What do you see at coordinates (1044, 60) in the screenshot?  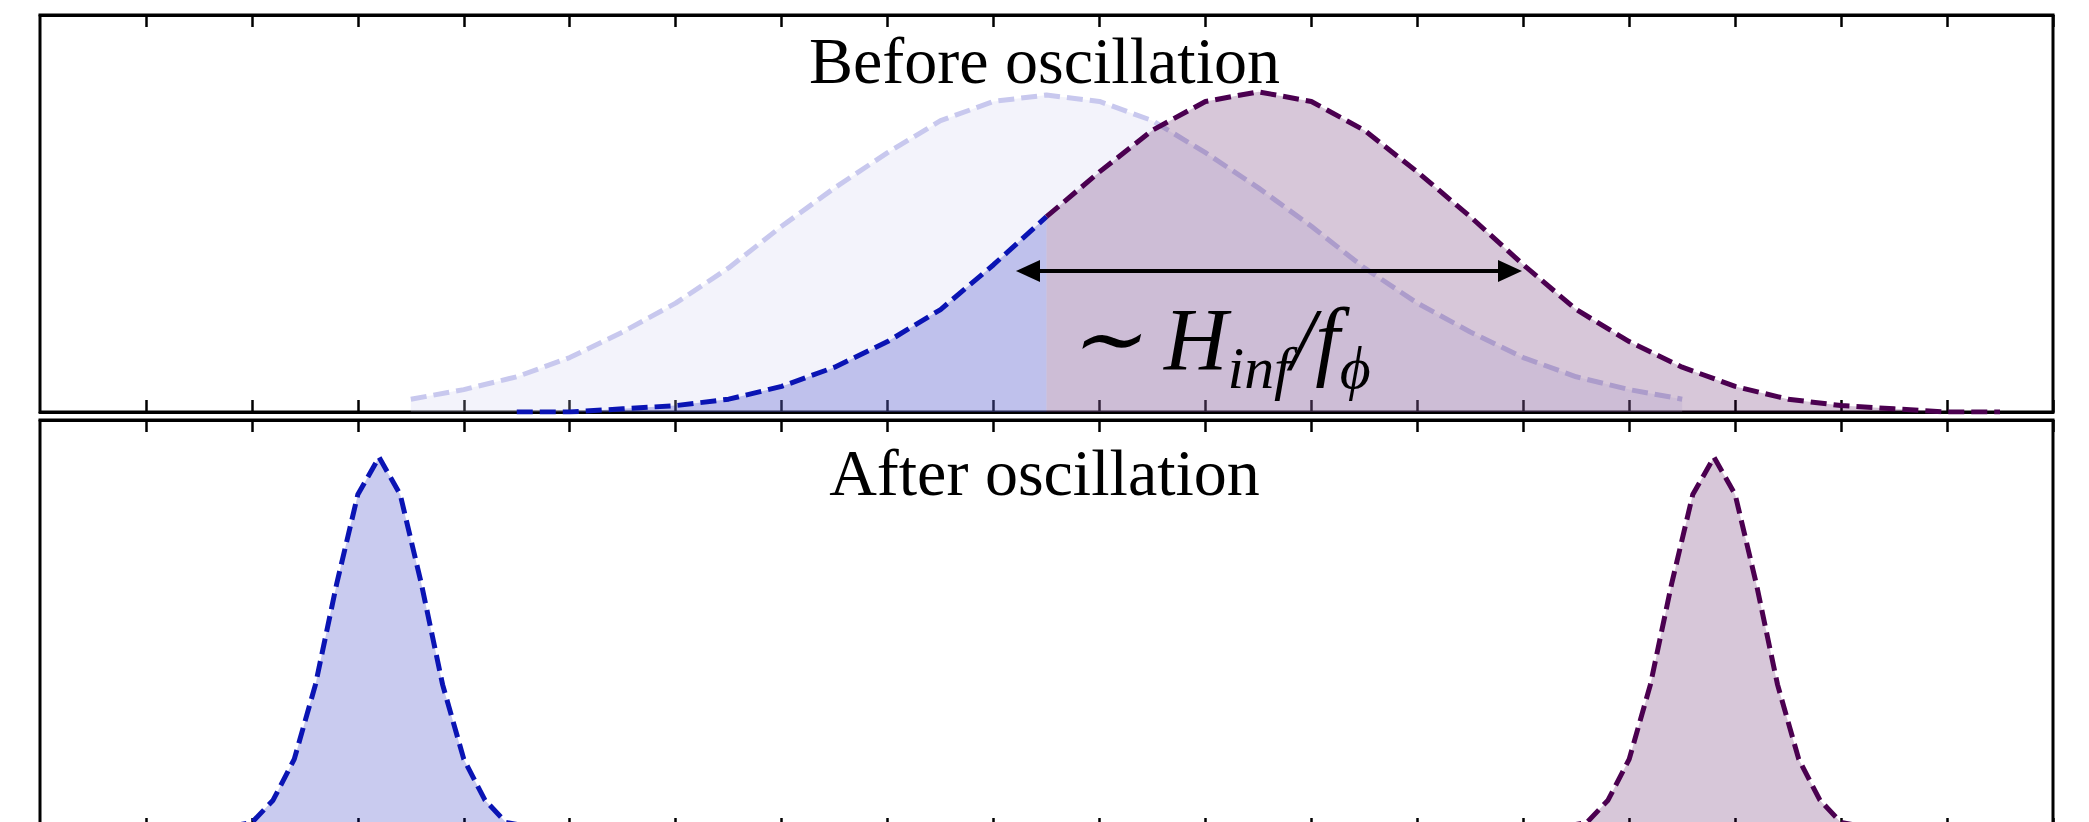 I see `chart-title: Before oscillation` at bounding box center [1044, 60].